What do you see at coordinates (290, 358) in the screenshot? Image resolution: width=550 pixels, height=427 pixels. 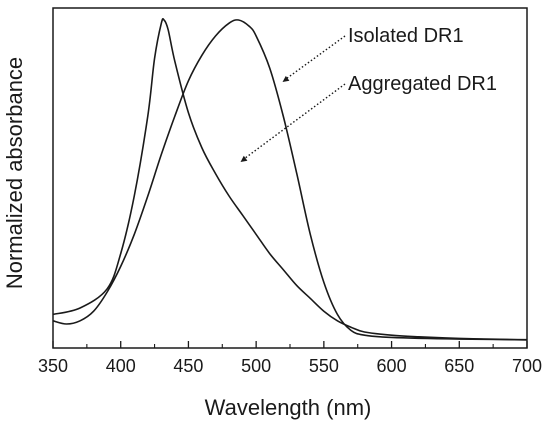 I see `x-ticks: 350 400 450 500 550 600 650 700` at bounding box center [290, 358].